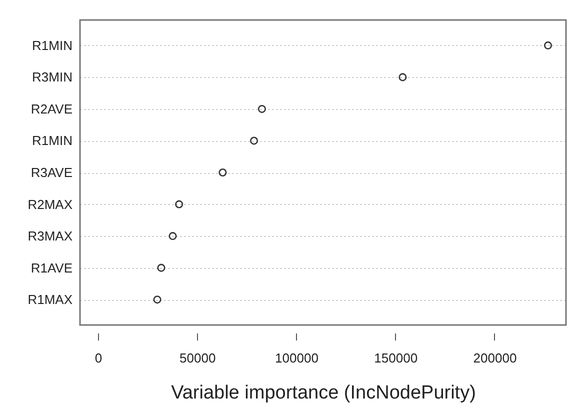  I want to click on x-axis-title: Variable importance (IncNodePurity), so click(323, 393).